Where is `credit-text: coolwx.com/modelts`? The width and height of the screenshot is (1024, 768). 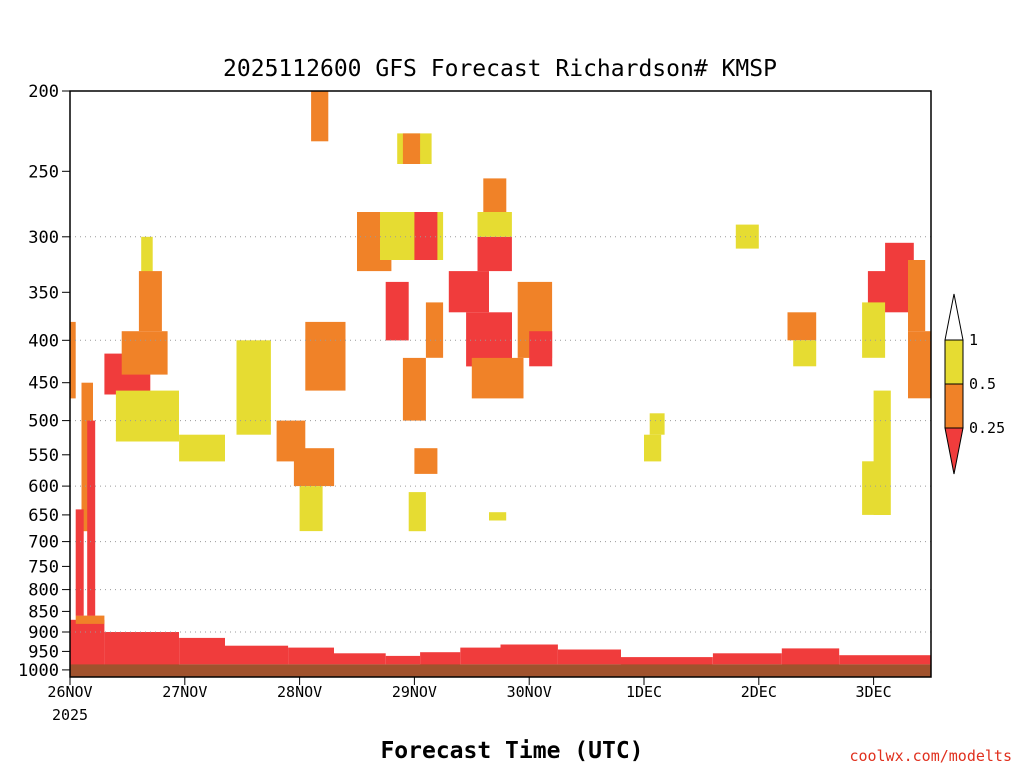
credit-text: coolwx.com/modelts is located at coordinates (930, 756).